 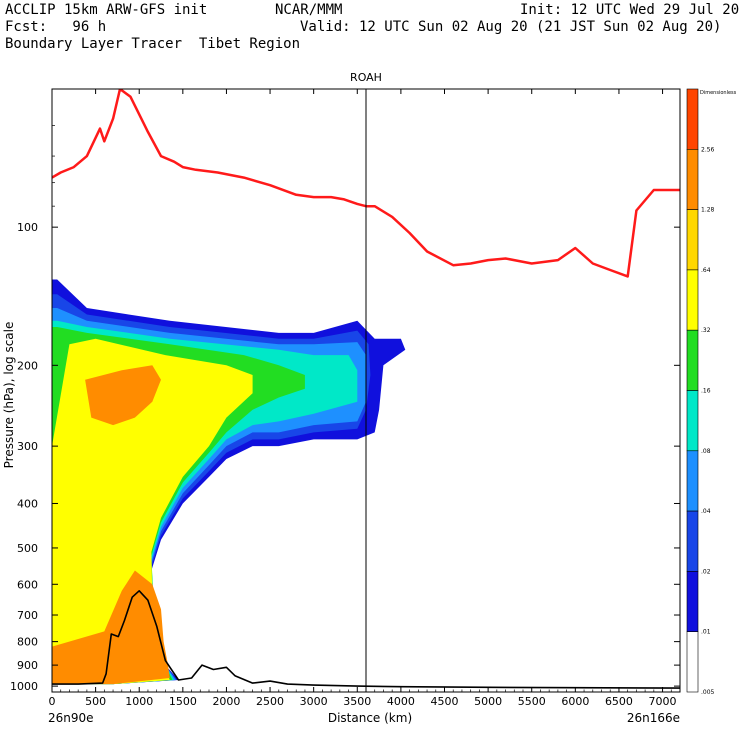 What do you see at coordinates (27, 615) in the screenshot?
I see `y-tick-label: 700` at bounding box center [27, 615].